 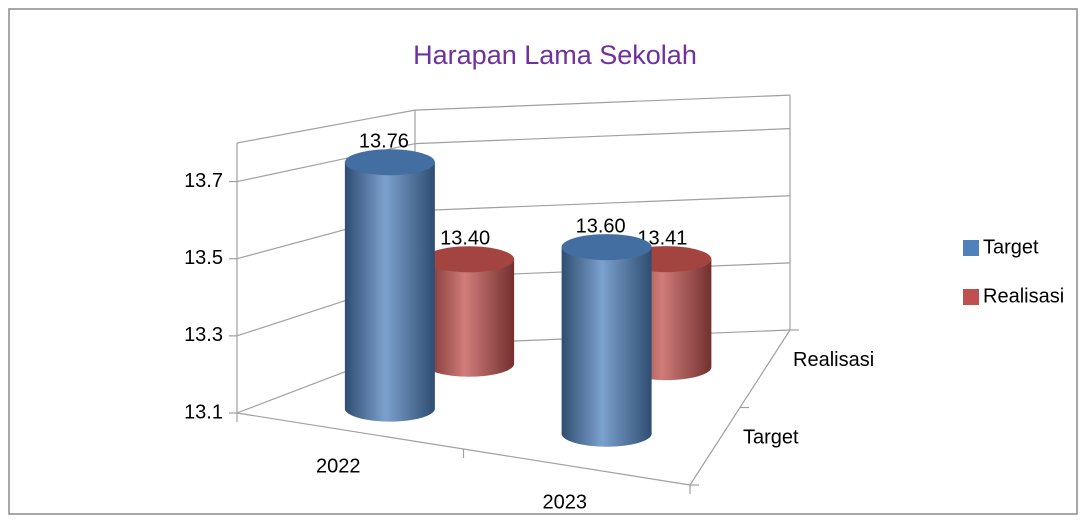 What do you see at coordinates (203, 258) in the screenshot?
I see `y-tick-label: 13.5` at bounding box center [203, 258].